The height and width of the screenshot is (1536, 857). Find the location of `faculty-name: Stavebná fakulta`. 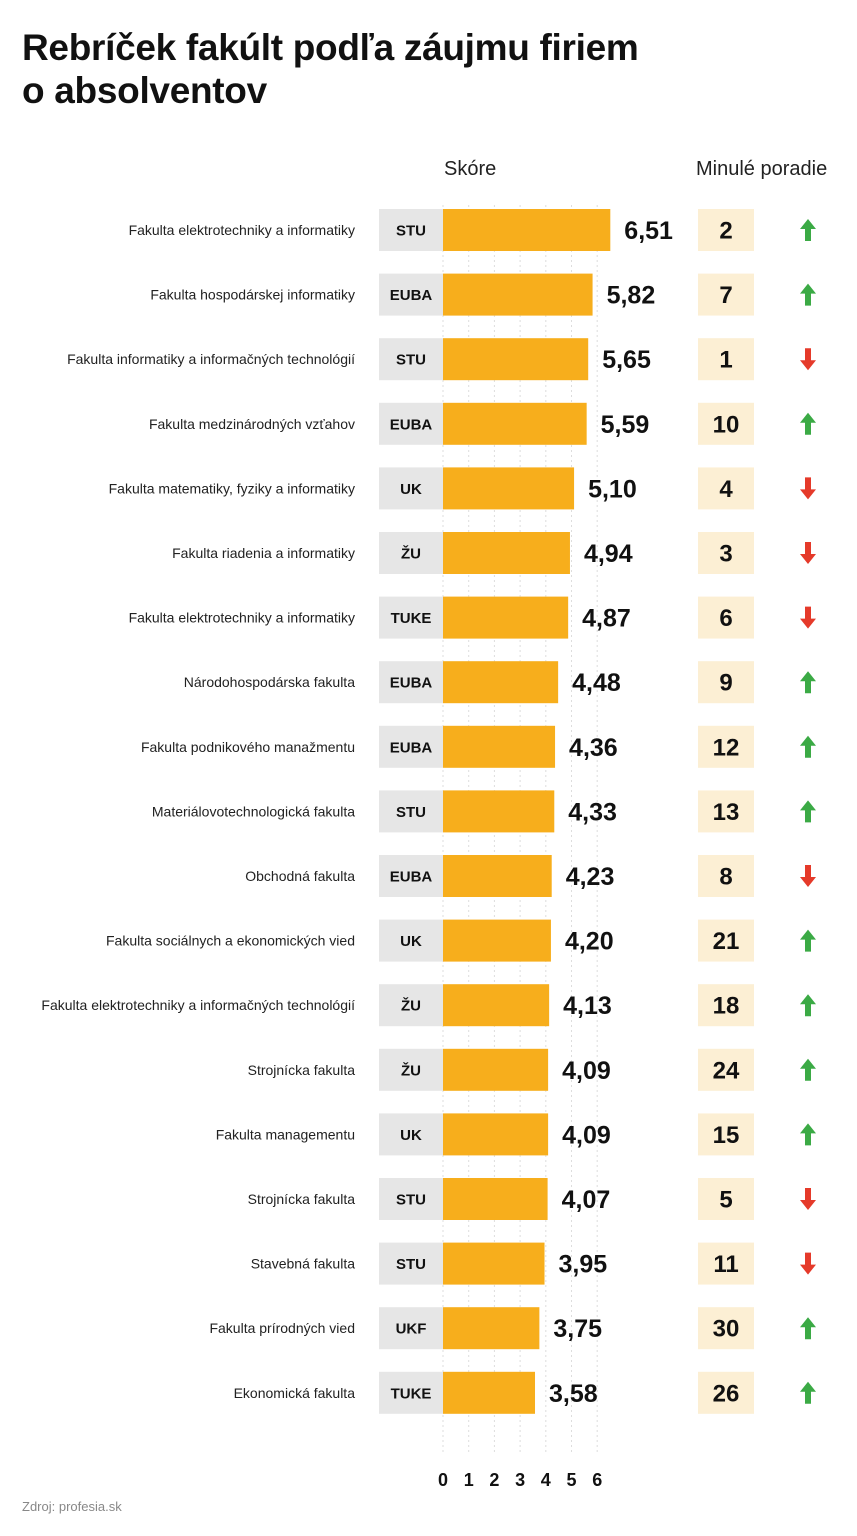

faculty-name: Stavebná fakulta is located at coordinates (303, 1264).